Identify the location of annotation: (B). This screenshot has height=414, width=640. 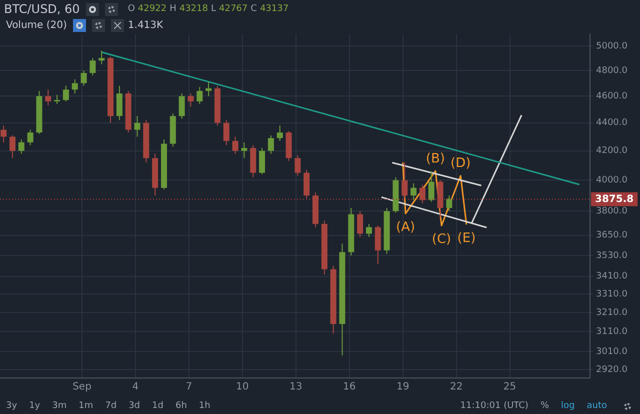
(435, 158).